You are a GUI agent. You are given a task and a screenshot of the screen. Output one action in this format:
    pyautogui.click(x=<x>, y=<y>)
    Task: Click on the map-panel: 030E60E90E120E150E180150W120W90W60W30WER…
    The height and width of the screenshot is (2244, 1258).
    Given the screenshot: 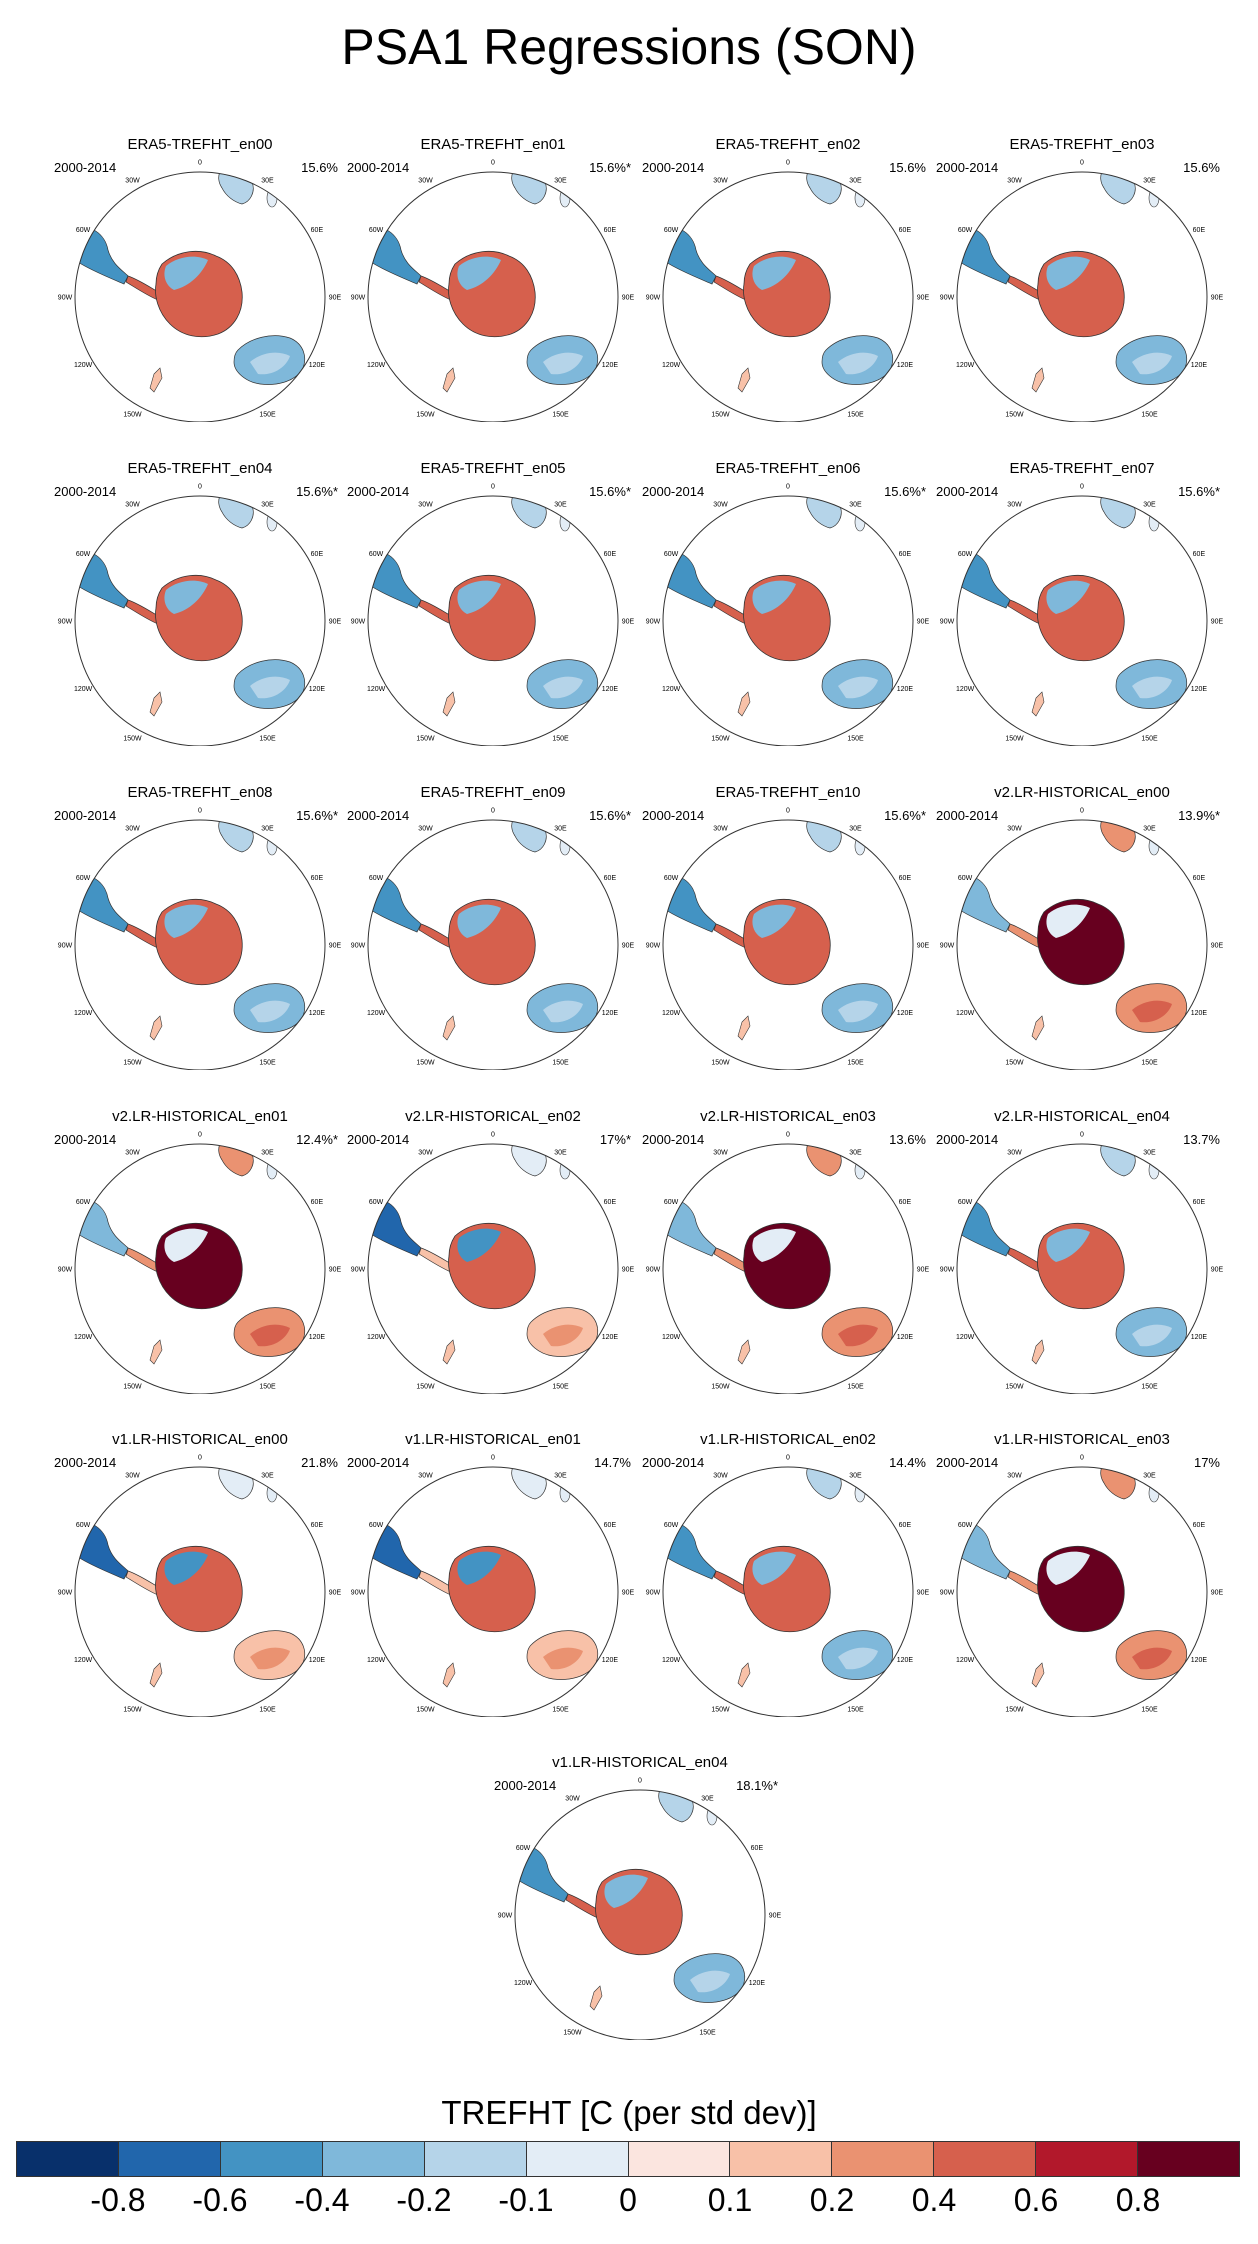 What is the action you would take?
    pyautogui.click(x=200, y=929)
    